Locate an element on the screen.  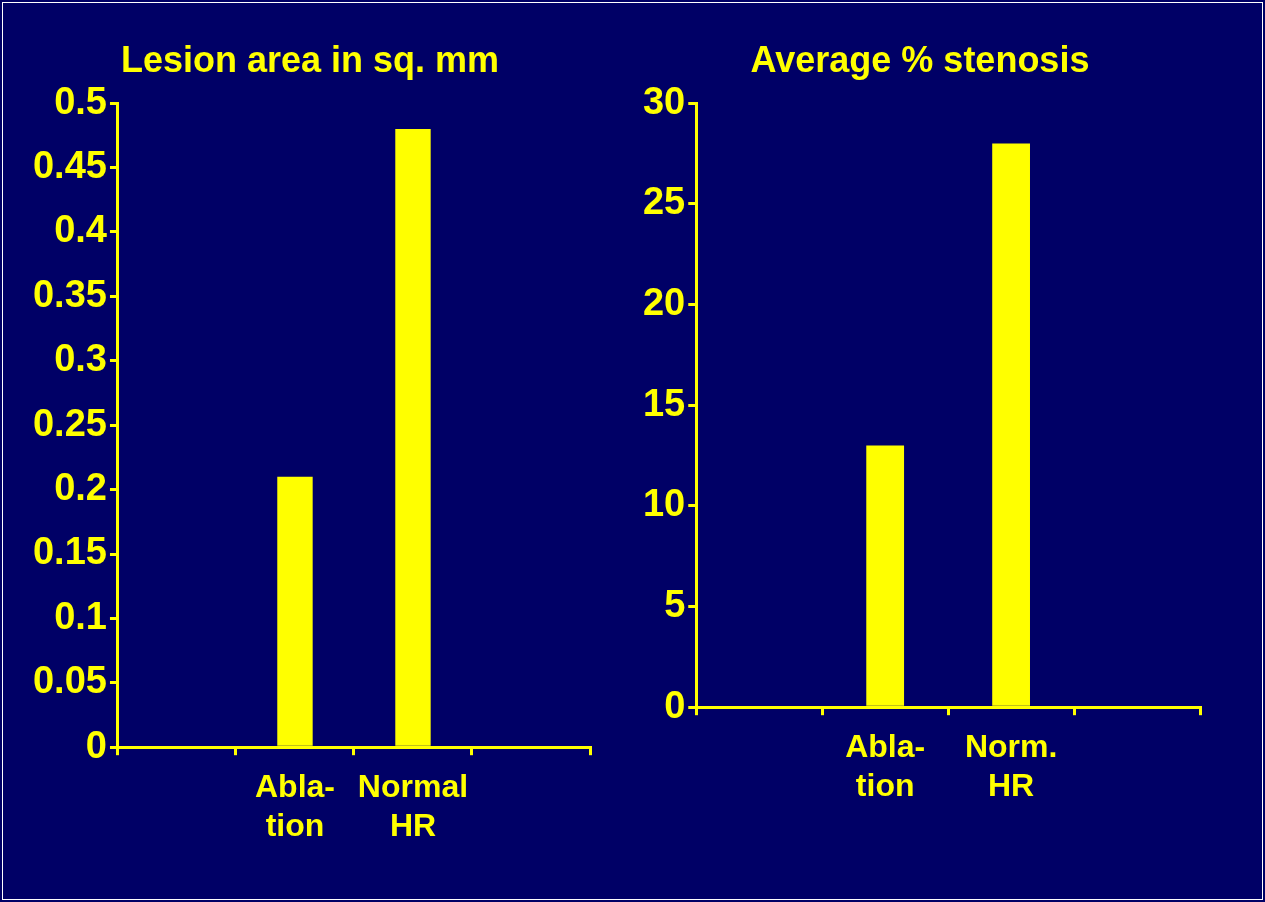
x-tick-label: Norm. HR is located at coordinates (1011, 765).